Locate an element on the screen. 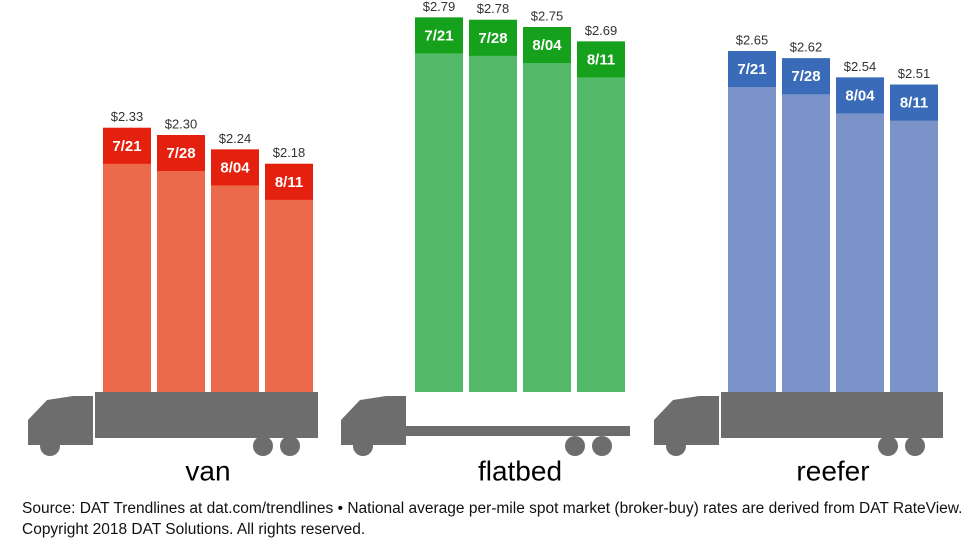 The height and width of the screenshot is (552, 980). value-label: $2.51 is located at coordinates (914, 73).